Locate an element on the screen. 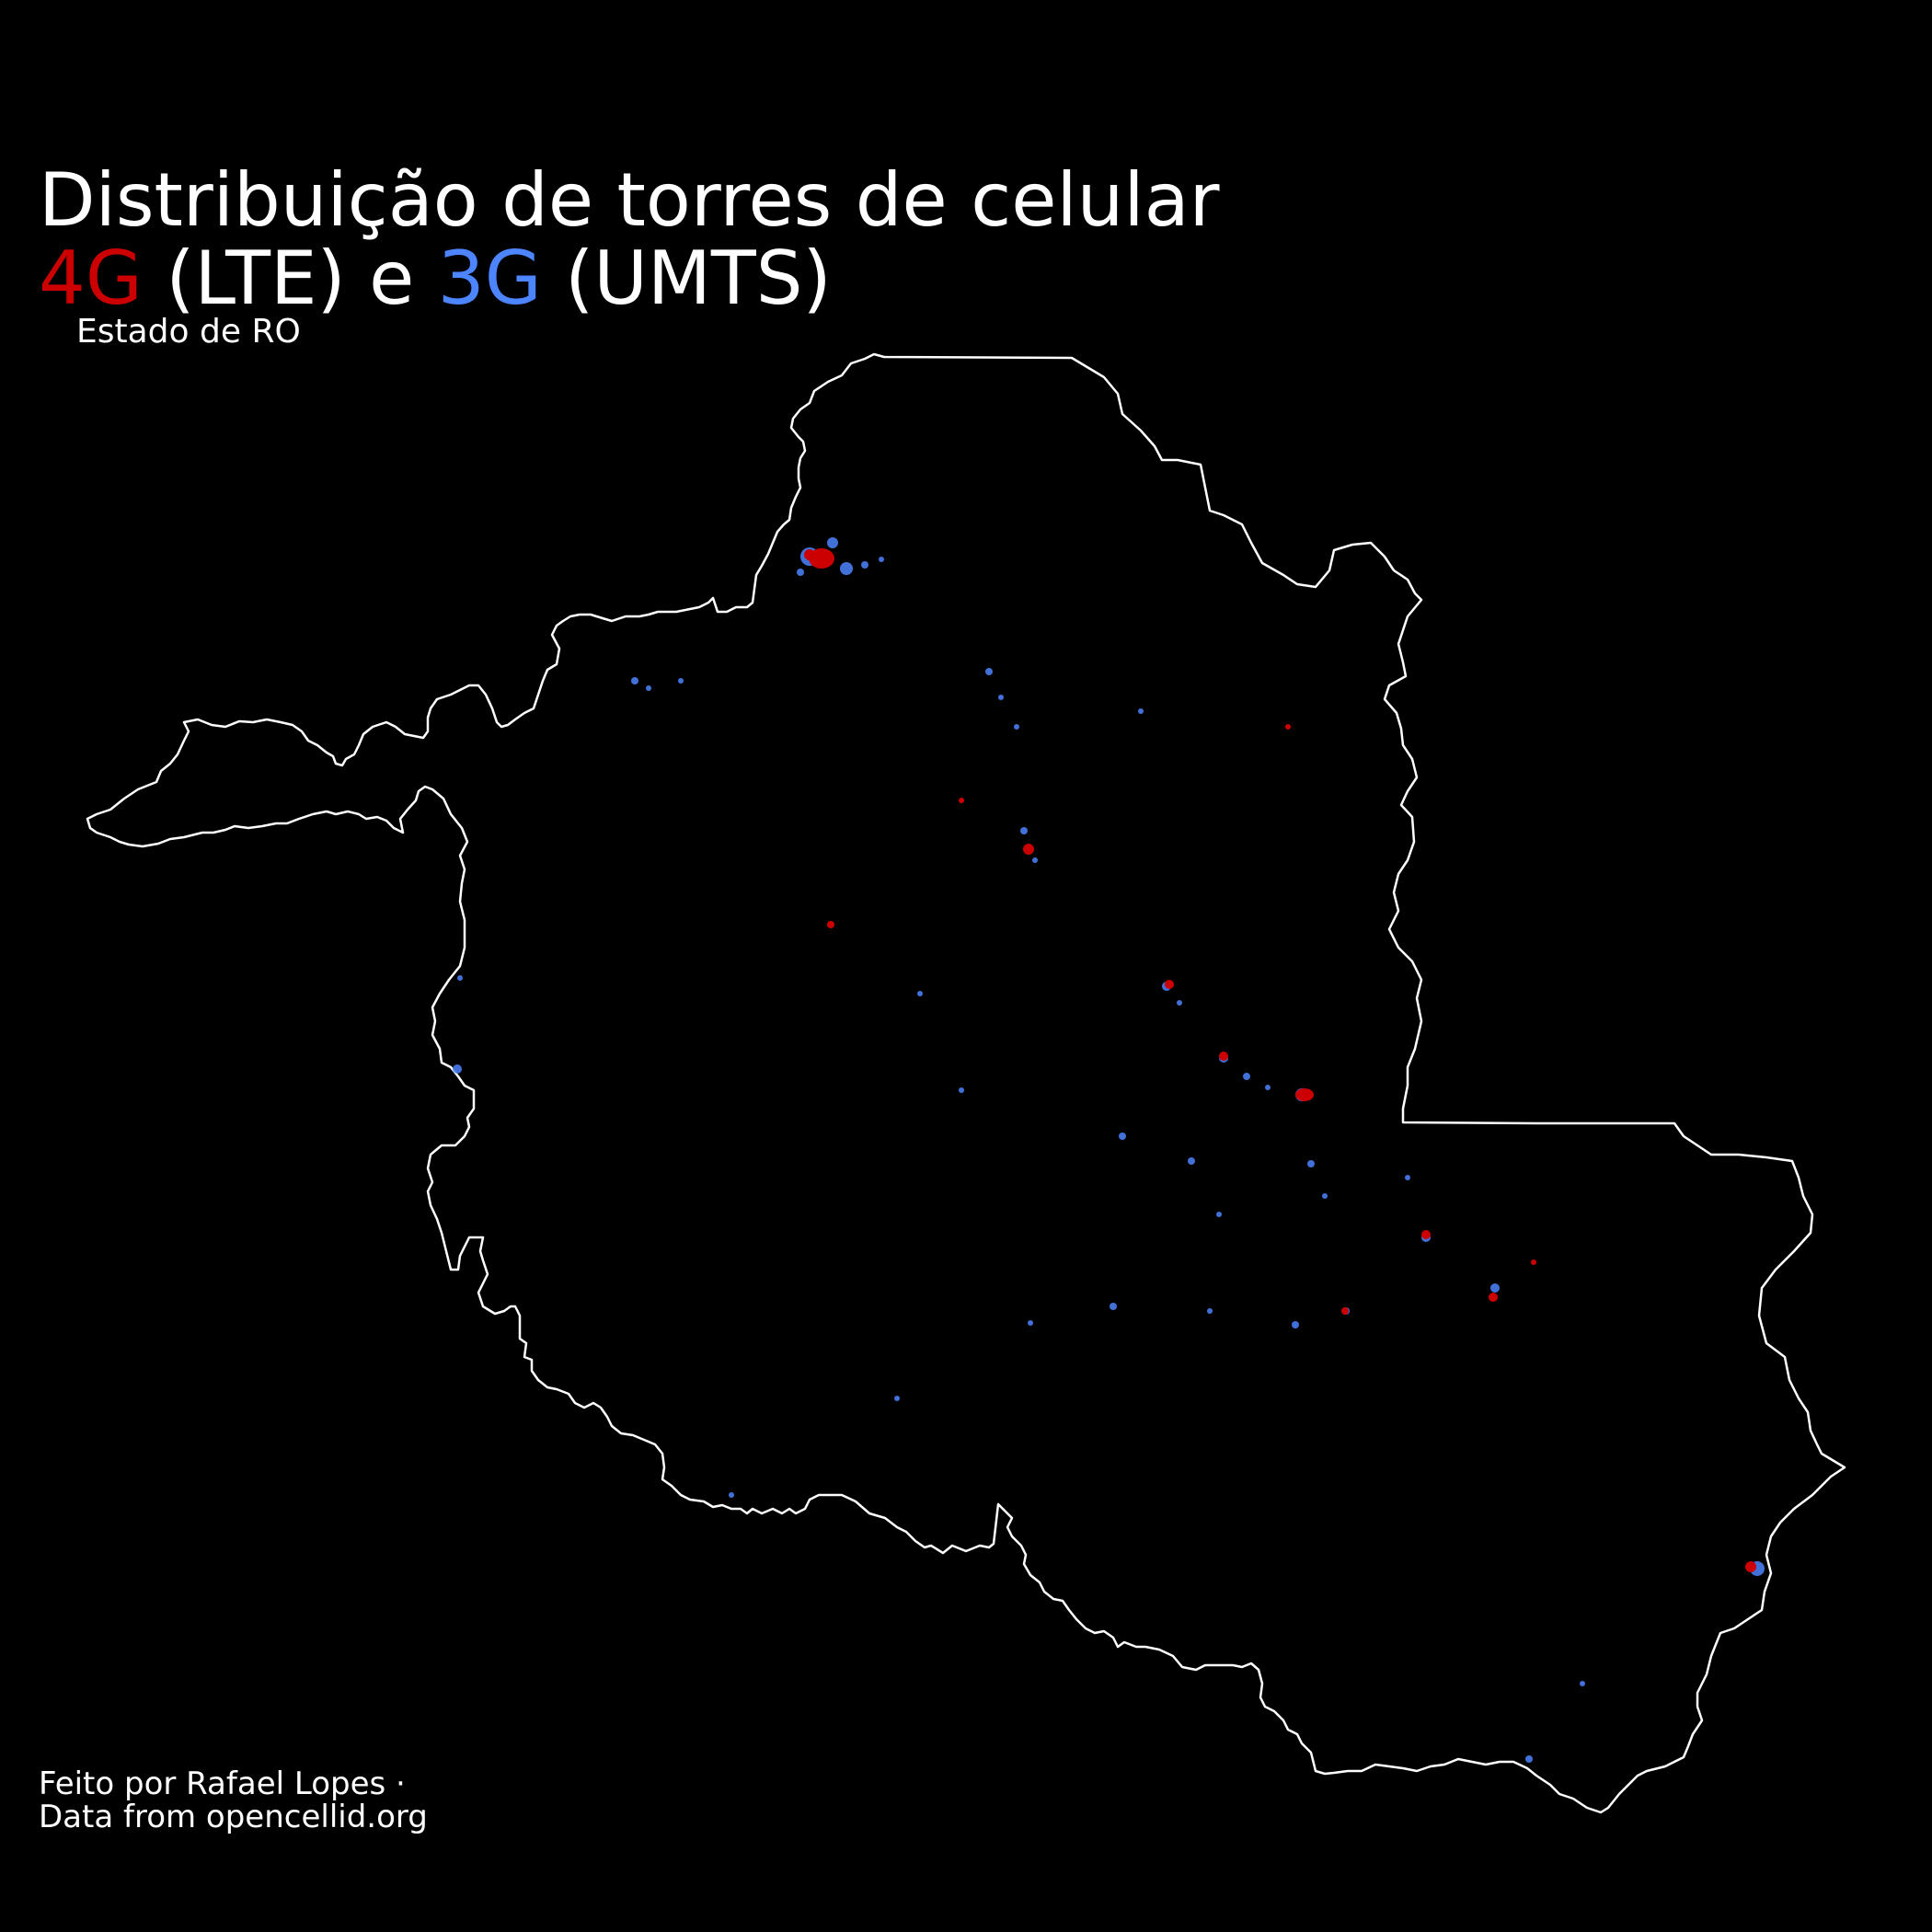 Image resolution: width=1932 pixels, height=1932 pixels. lte-label: 4G is located at coordinates (91, 278).